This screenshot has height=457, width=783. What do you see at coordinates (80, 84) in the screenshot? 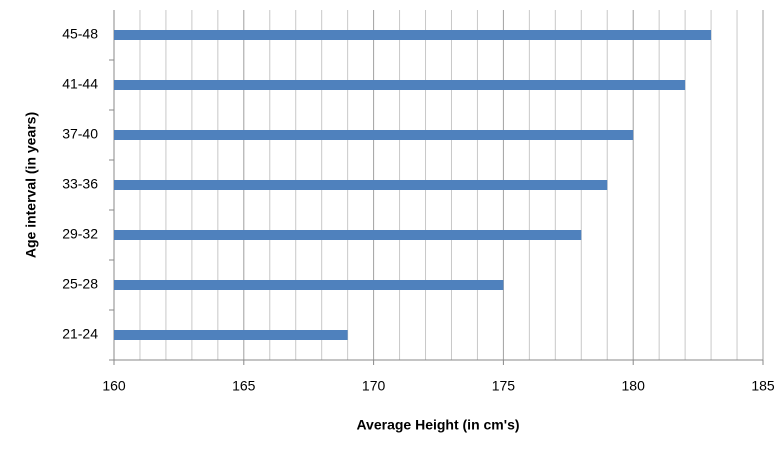
I see `y-tick-label: 41-44` at bounding box center [80, 84].